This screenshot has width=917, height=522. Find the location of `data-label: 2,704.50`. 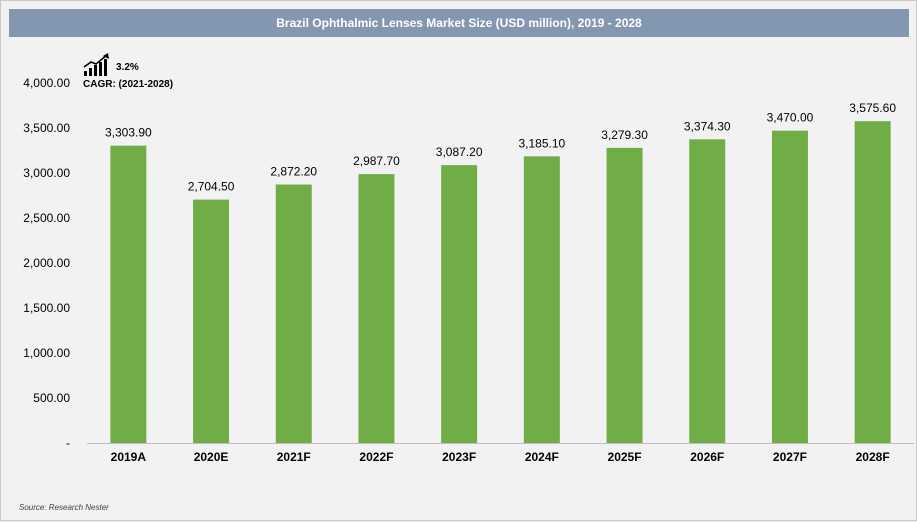

data-label: 2,704.50 is located at coordinates (211, 187).